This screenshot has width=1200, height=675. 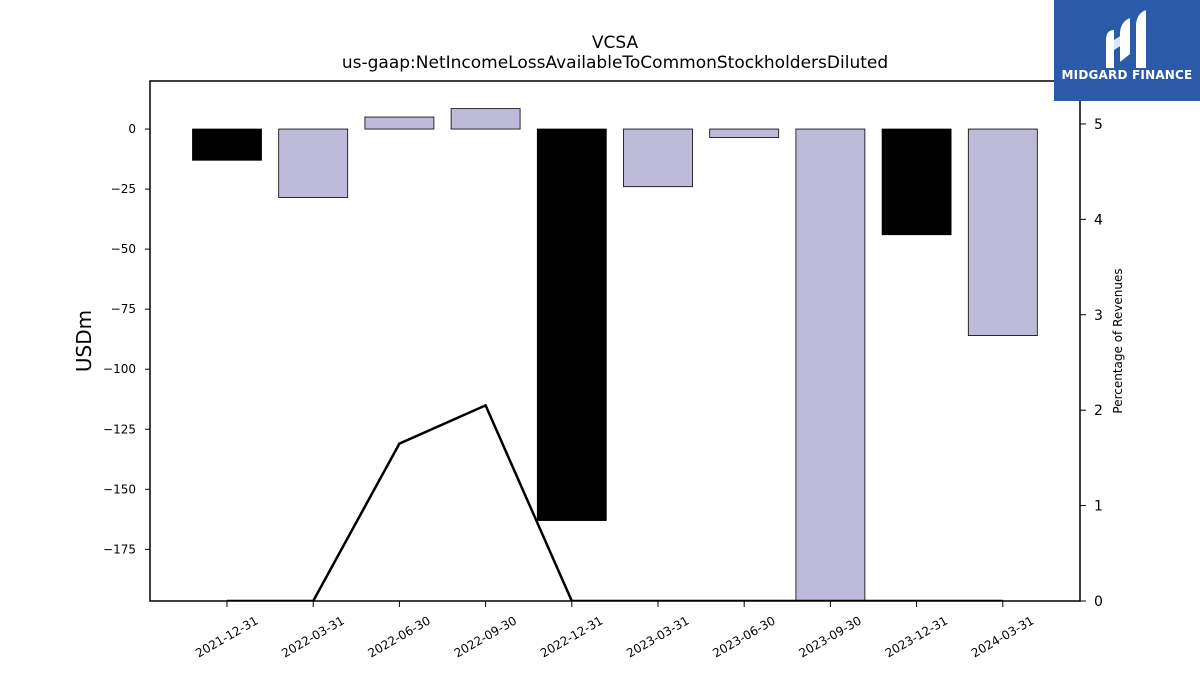 What do you see at coordinates (123, 249) in the screenshot?
I see `y-tick-label: −50` at bounding box center [123, 249].